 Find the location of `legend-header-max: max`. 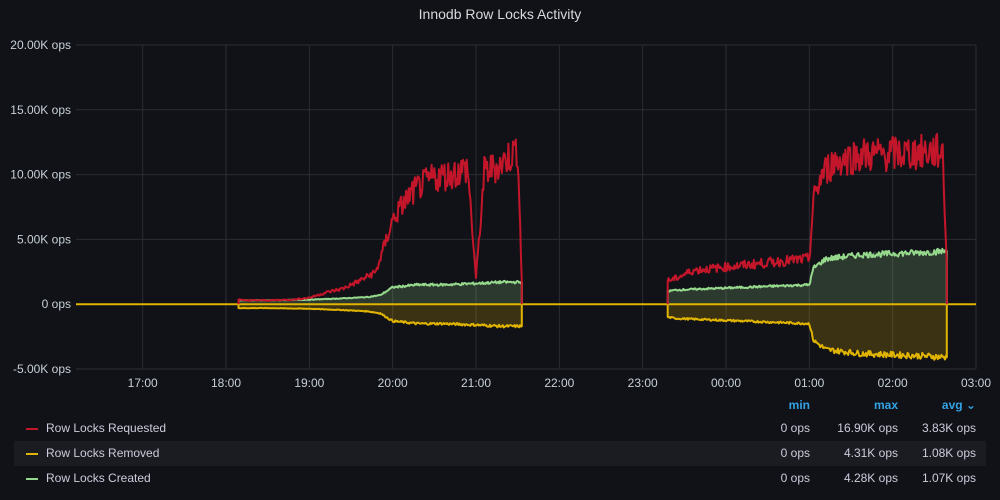

legend-header-max: max is located at coordinates (885, 405).